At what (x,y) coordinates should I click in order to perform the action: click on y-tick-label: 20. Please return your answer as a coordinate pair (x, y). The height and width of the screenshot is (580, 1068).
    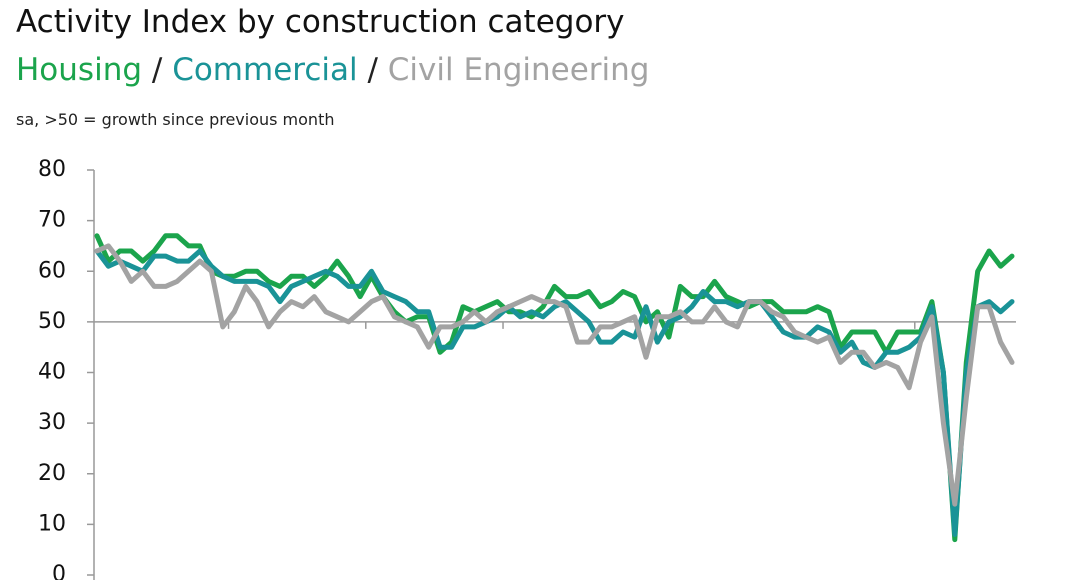
    Looking at the image, I should click on (52, 473).